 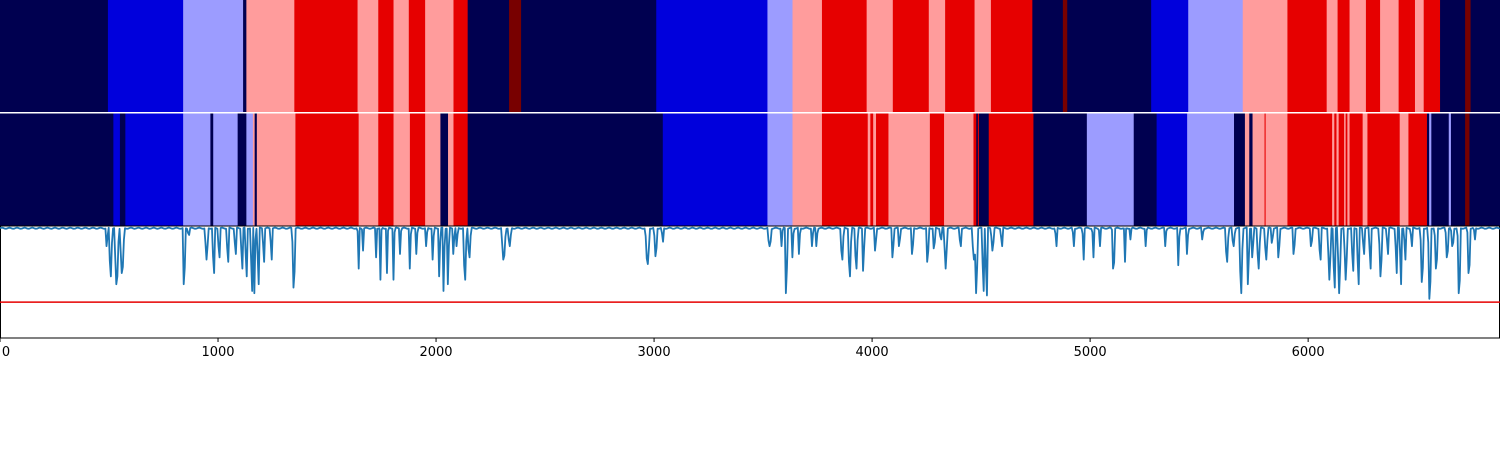 I want to click on x-tick-label: 3000, so click(x=654, y=352).